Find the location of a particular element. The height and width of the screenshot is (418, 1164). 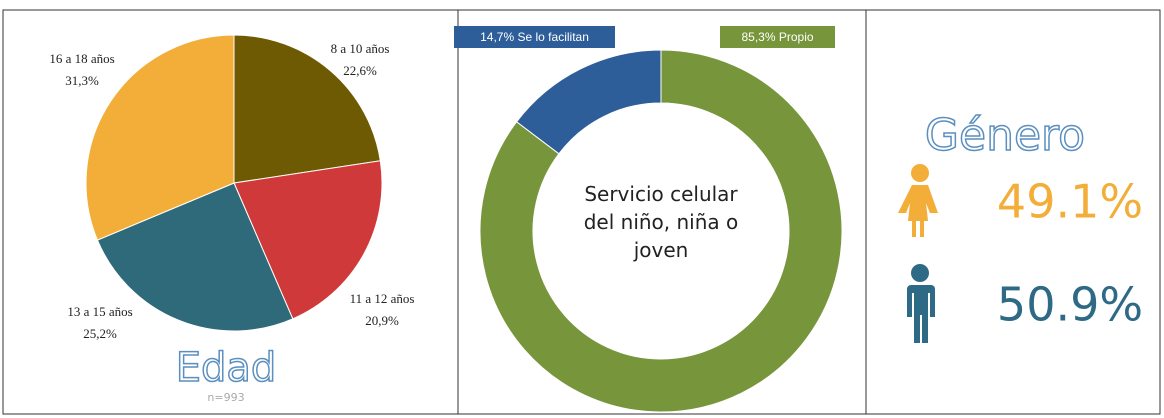

donut-center-title: Servicio celular del niño, niña o joven is located at coordinates (661, 222).